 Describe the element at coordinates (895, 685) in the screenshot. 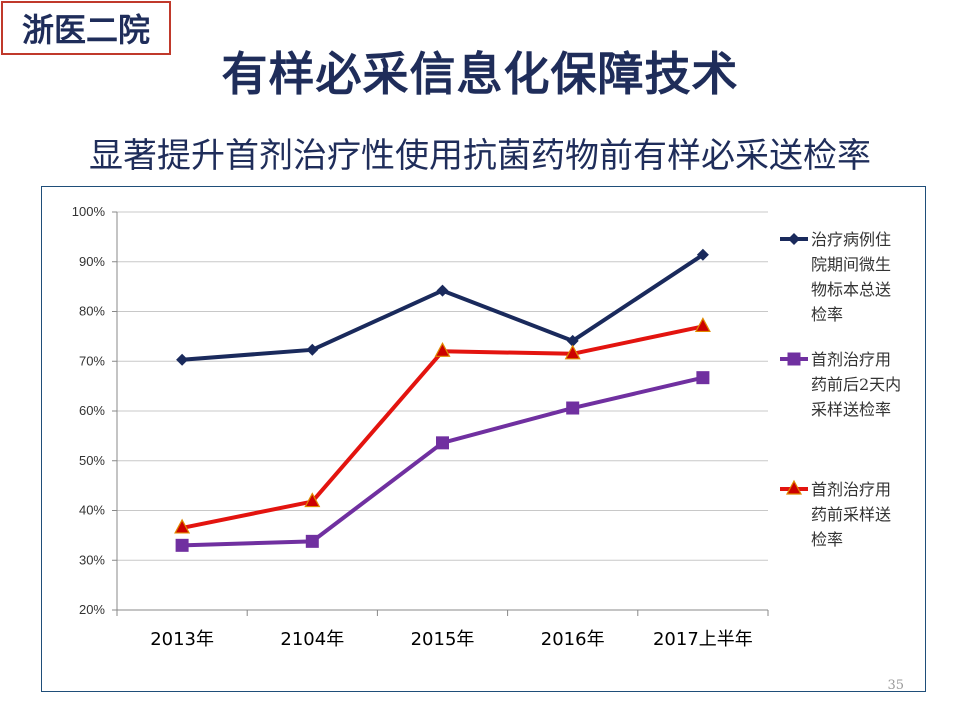

I see `page-number: 35` at that location.